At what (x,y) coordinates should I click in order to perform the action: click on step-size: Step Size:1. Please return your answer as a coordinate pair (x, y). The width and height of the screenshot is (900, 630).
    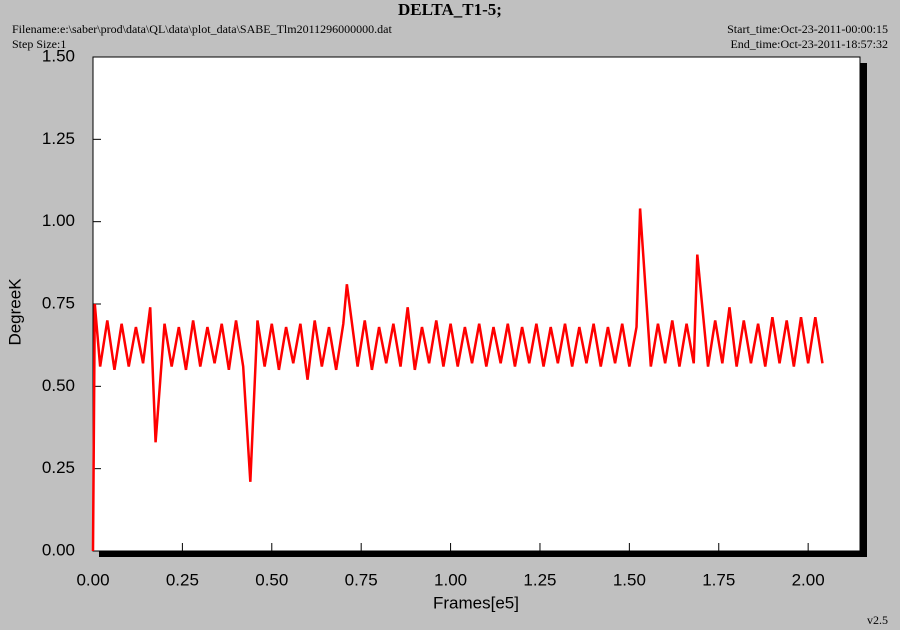
    Looking at the image, I should click on (39, 44).